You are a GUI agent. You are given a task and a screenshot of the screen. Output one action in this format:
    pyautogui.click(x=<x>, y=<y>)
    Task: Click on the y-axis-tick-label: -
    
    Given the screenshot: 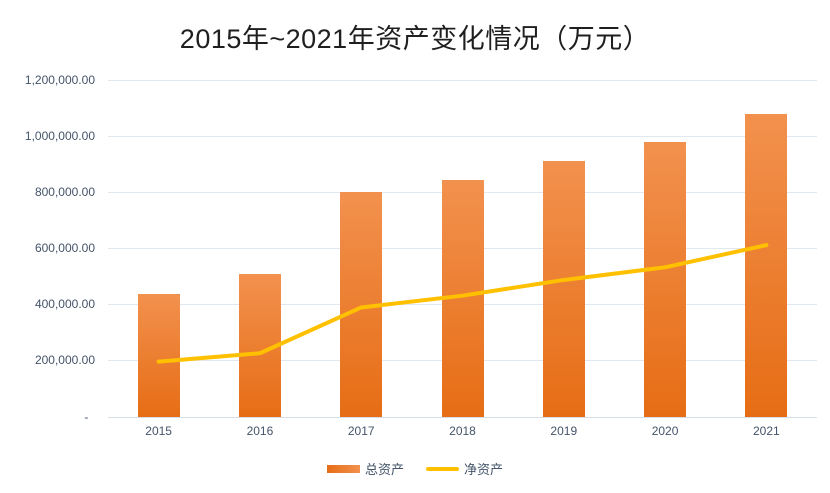 What is the action you would take?
    pyautogui.click(x=89, y=416)
    